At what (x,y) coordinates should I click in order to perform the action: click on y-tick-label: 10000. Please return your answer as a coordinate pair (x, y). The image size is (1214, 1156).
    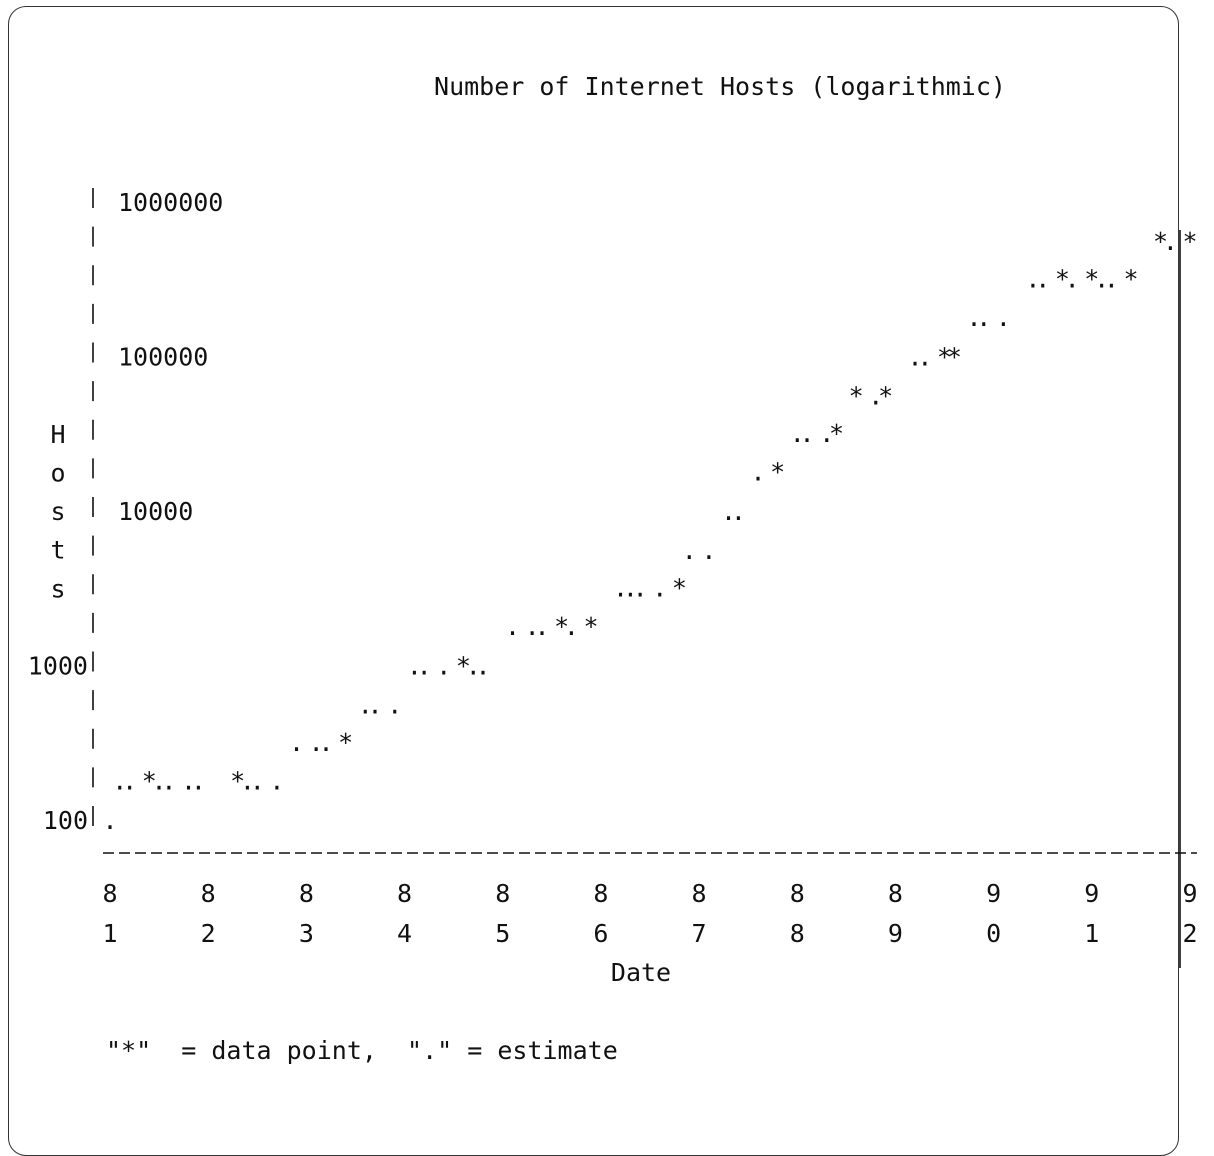
    Looking at the image, I should click on (155, 511).